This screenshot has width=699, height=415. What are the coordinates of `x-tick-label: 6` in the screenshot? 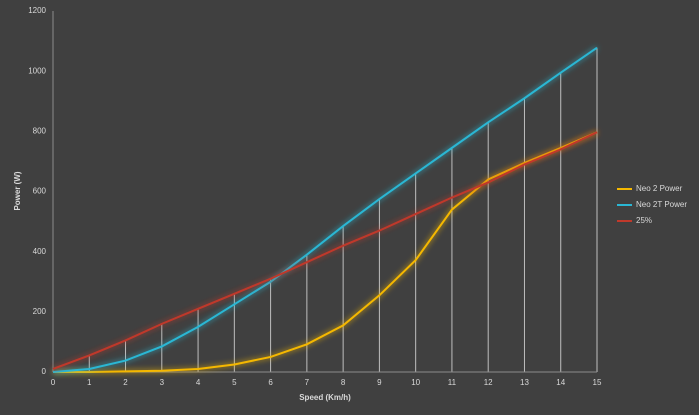 It's located at (270, 382).